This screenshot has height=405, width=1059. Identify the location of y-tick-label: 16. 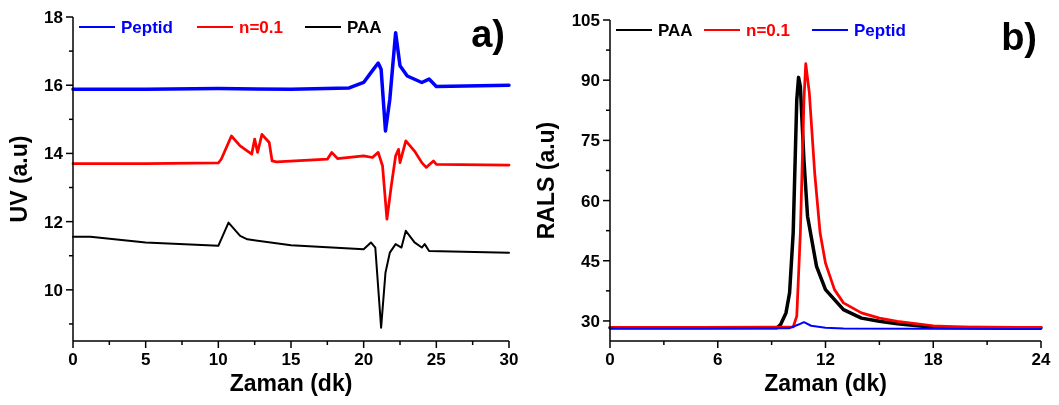
(53, 86).